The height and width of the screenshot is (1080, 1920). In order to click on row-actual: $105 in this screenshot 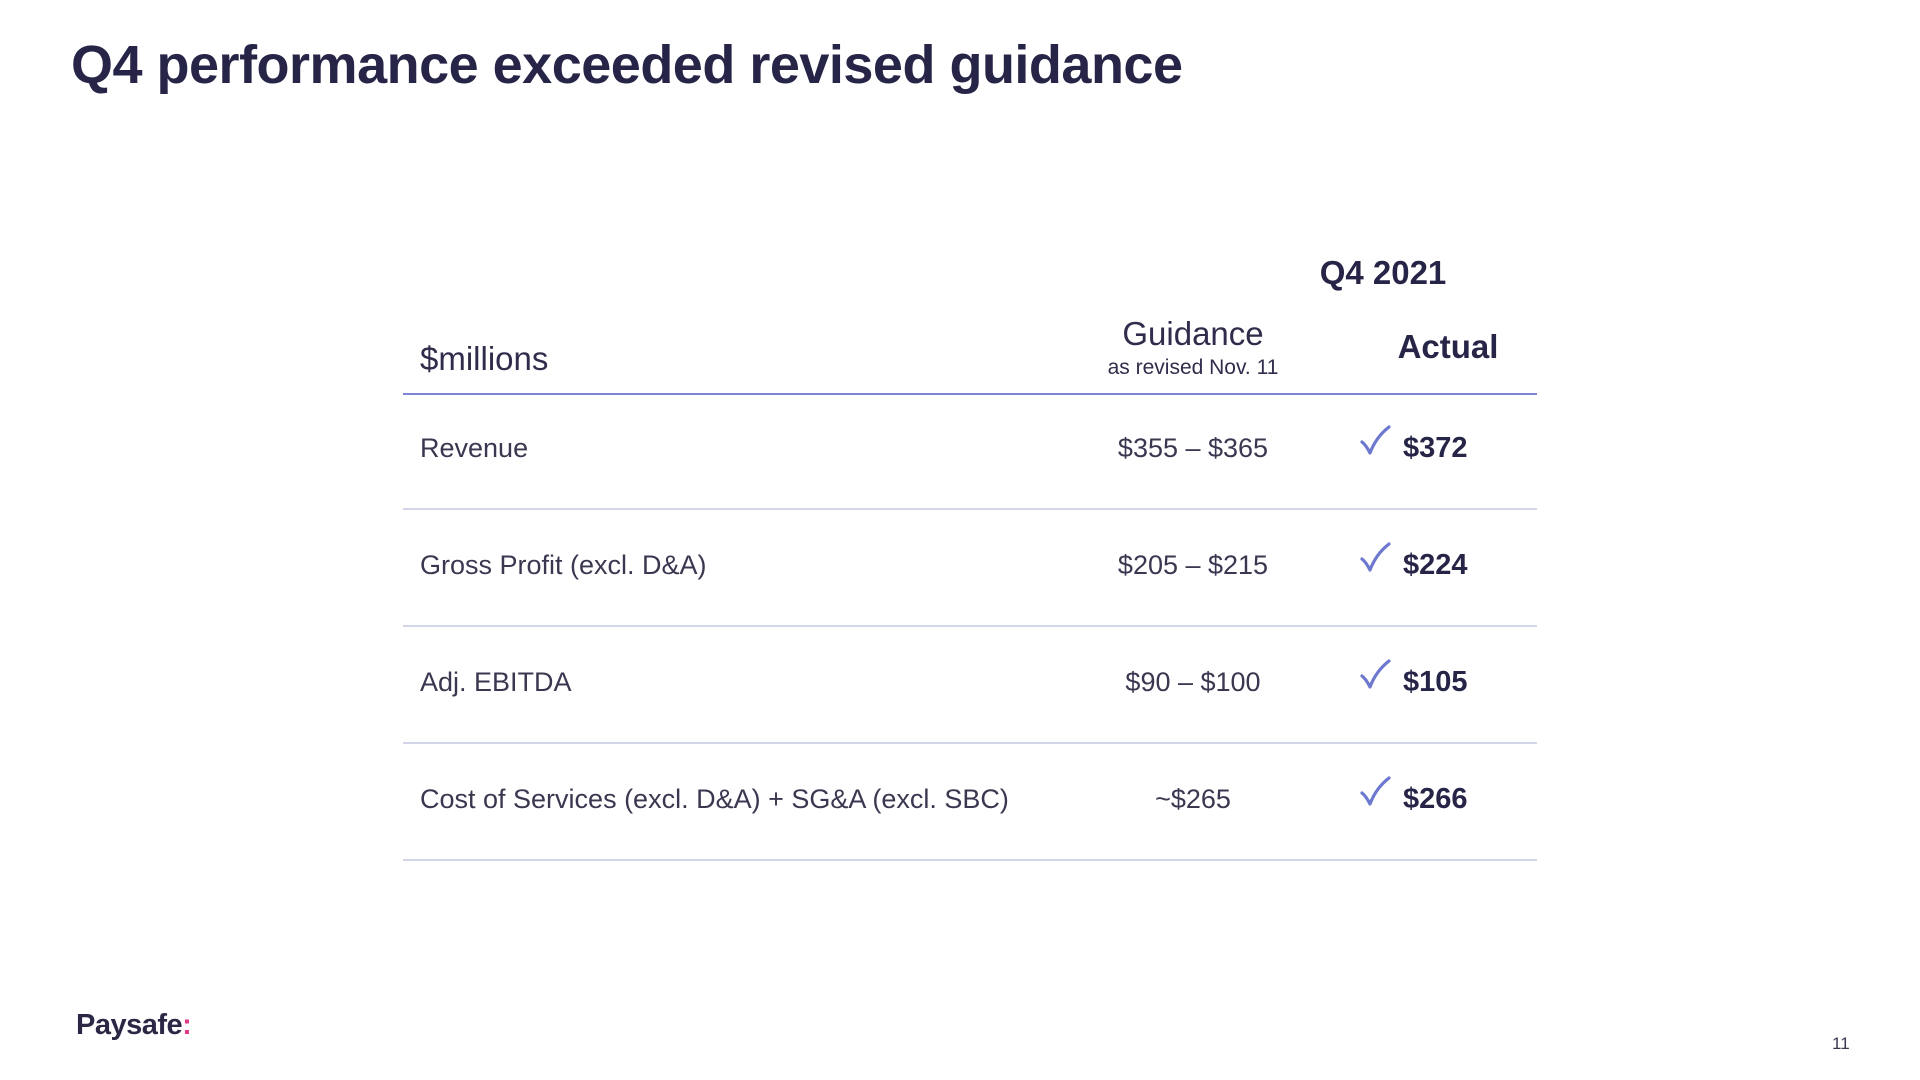, I will do `click(1435, 682)`.